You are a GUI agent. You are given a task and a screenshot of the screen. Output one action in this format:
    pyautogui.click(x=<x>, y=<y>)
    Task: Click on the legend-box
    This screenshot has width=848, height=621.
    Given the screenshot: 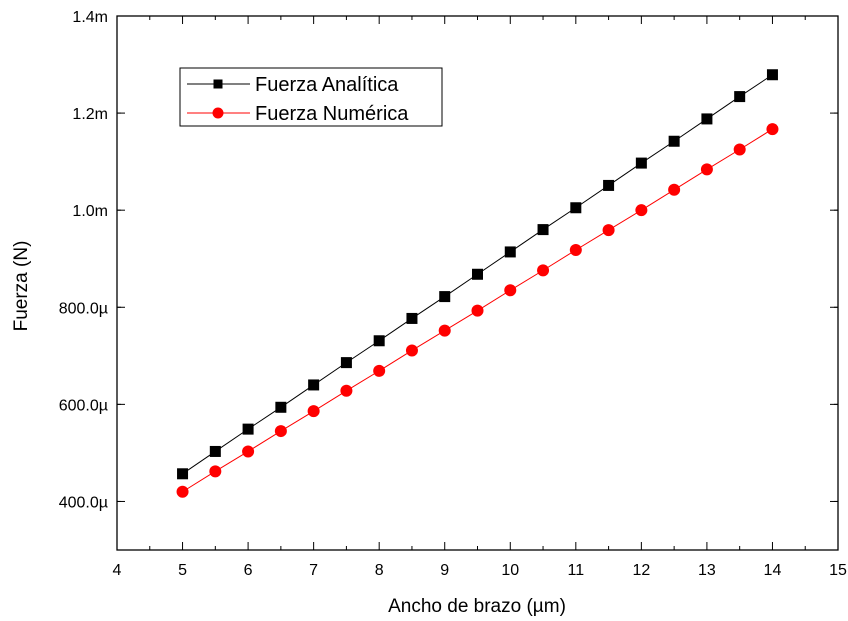 What is the action you would take?
    pyautogui.click(x=311, y=97)
    